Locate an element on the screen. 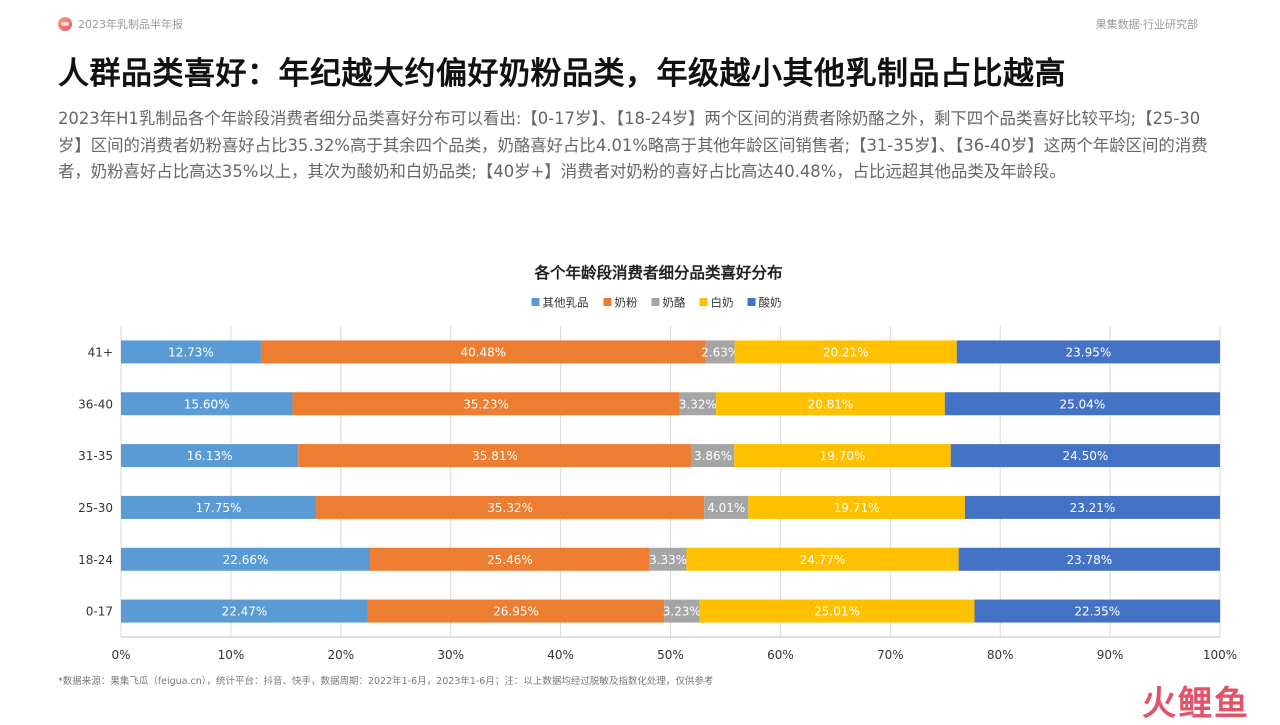  data-label: 2.63% is located at coordinates (720, 352).